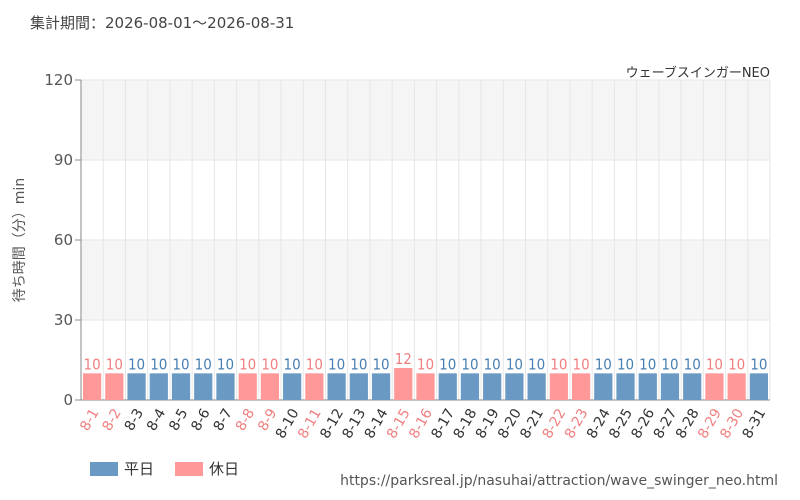  I want to click on legend-label-weekday: 平日, so click(139, 469).